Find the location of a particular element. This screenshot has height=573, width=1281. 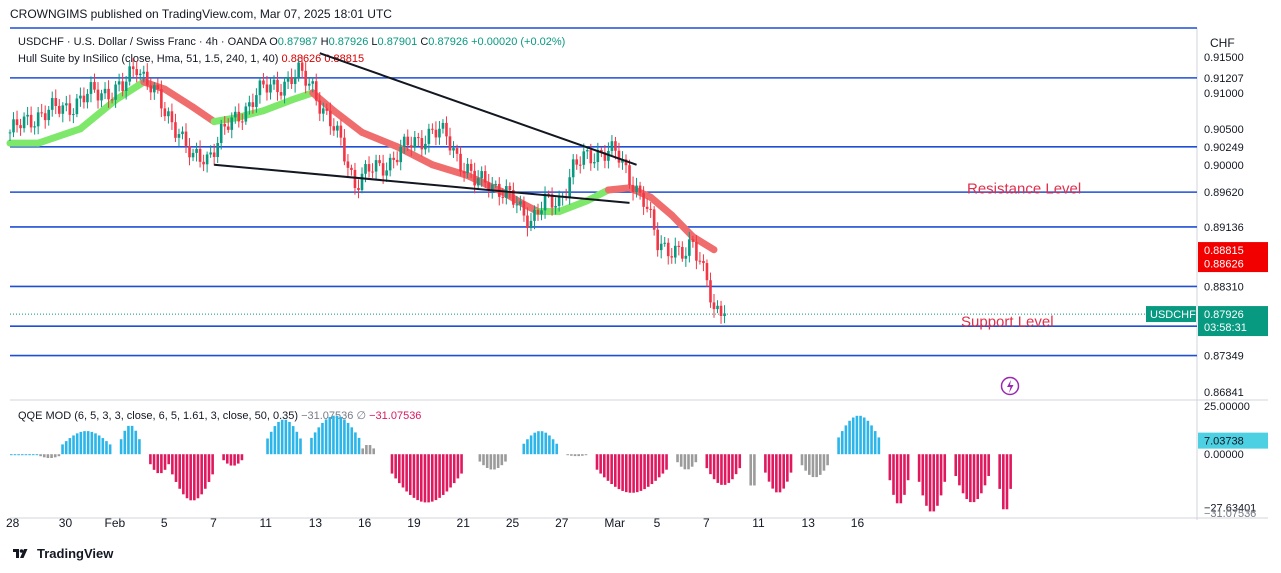

price-tick-label: 0.90000 is located at coordinates (1224, 166).